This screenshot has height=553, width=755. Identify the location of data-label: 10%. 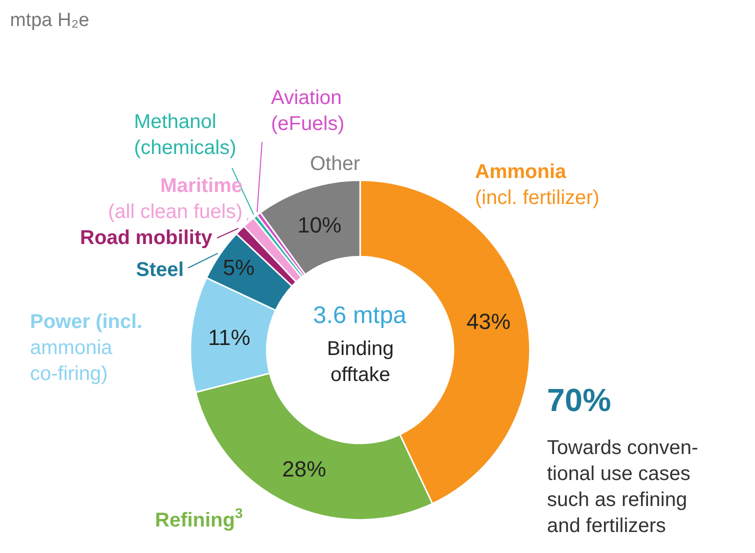
(319, 225).